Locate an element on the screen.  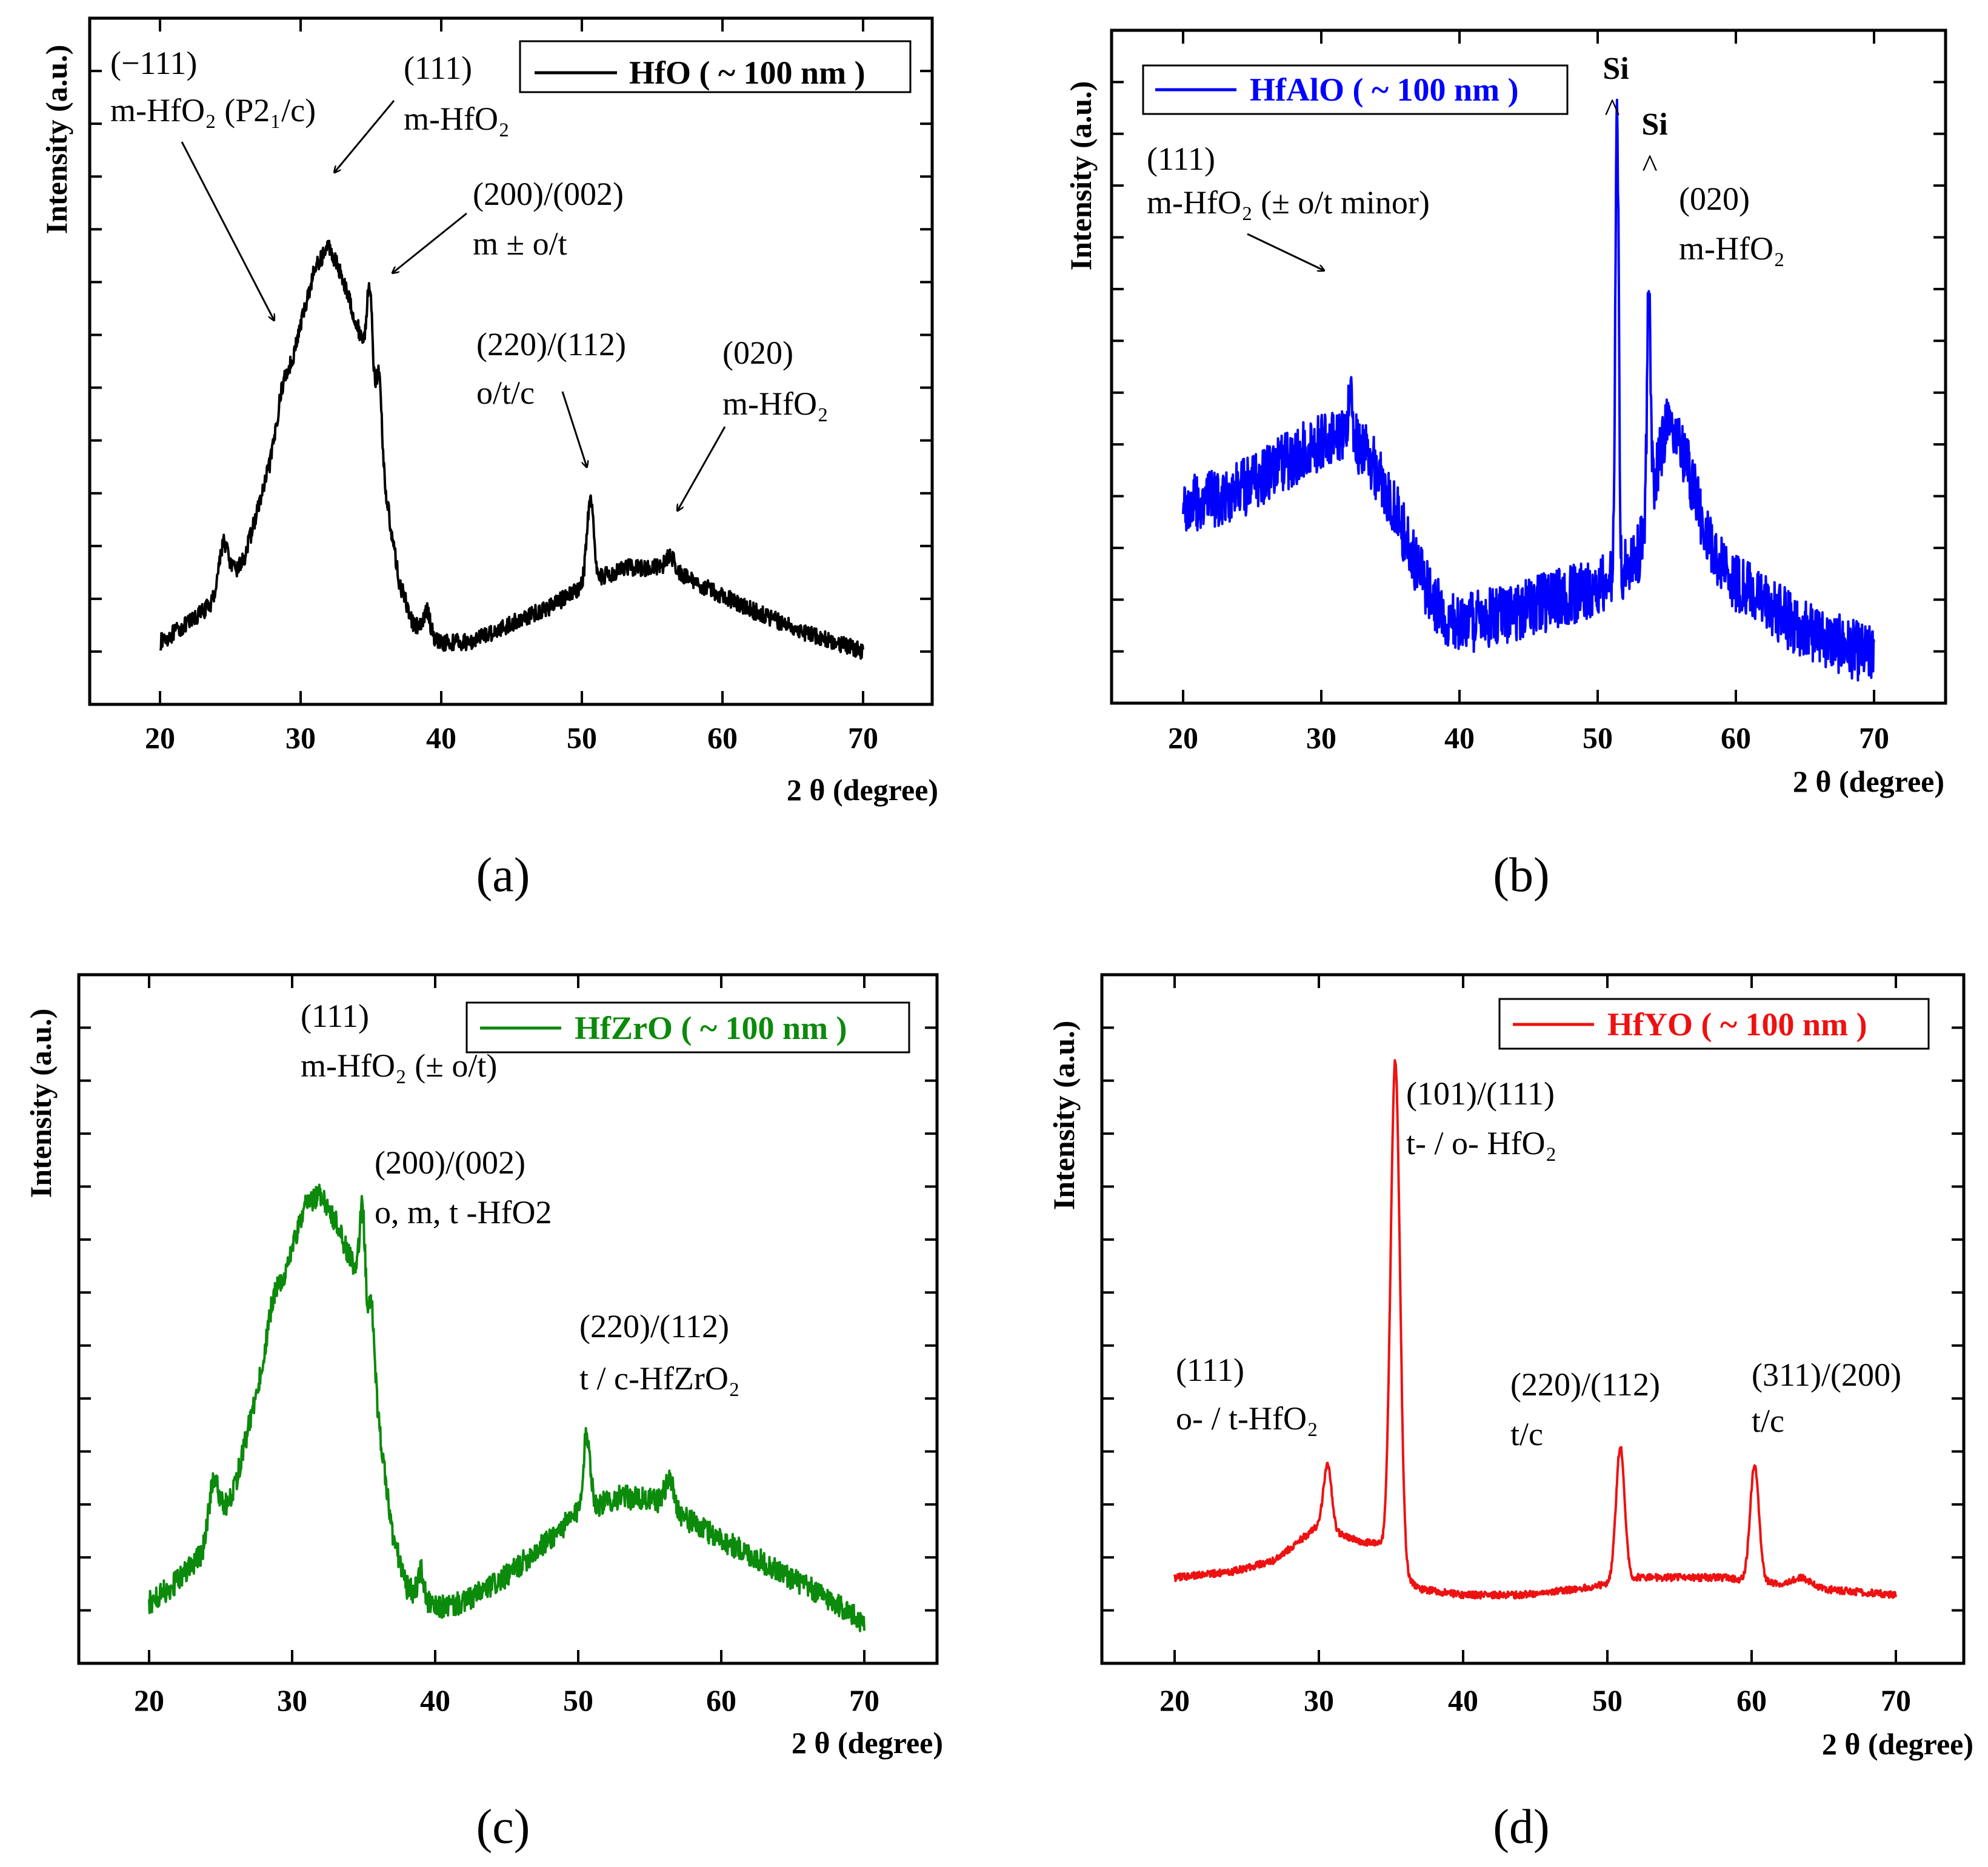
legend-box is located at coordinates (715, 66).